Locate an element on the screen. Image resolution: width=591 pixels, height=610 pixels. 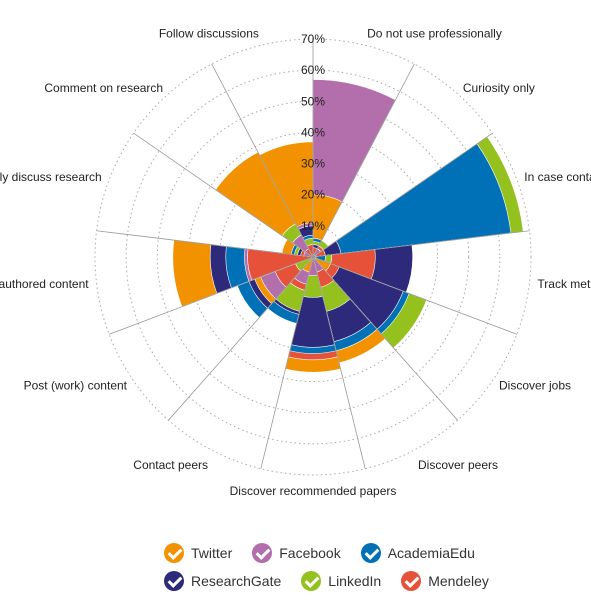
category-label: Contact peers is located at coordinates (170, 465).